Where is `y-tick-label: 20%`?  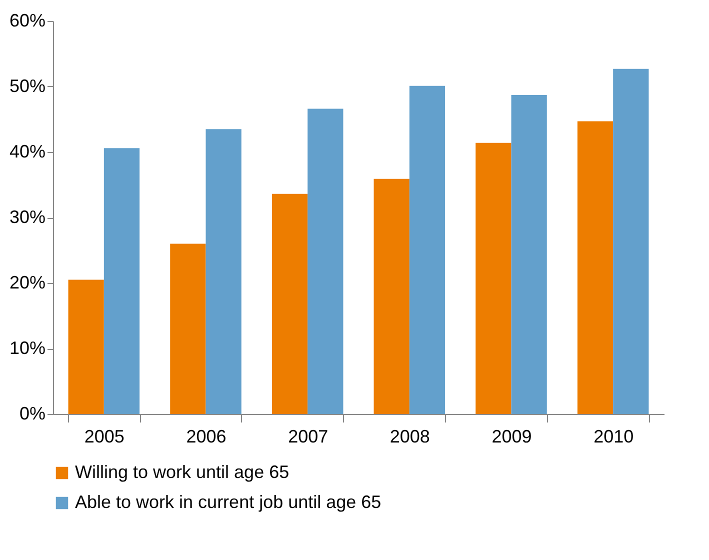 y-tick-label: 20% is located at coordinates (27, 282).